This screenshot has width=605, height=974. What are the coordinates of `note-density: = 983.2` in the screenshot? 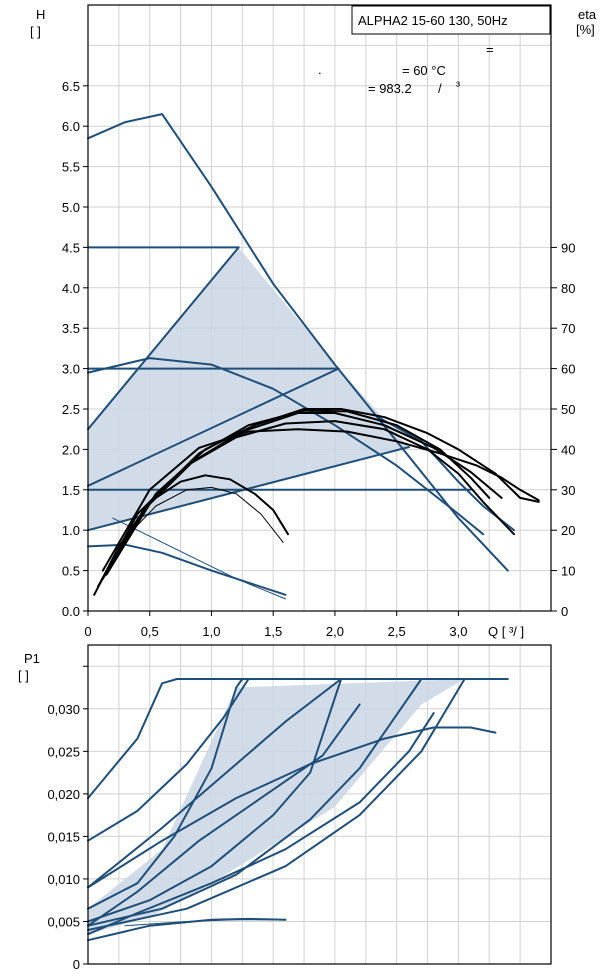 It's located at (390, 88).